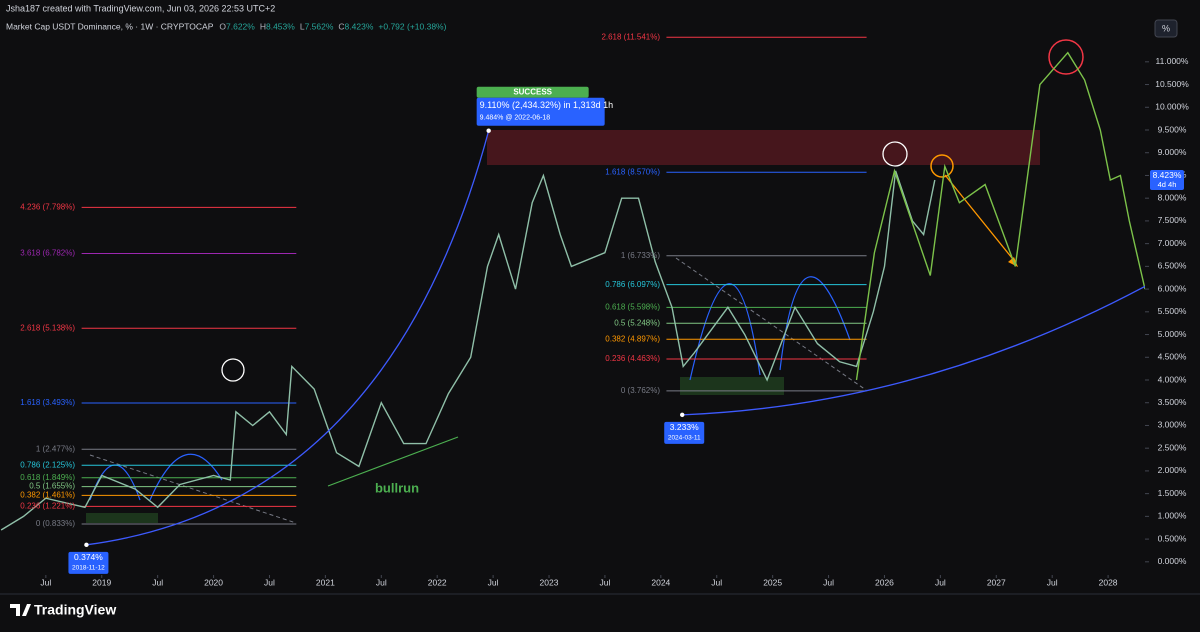 This screenshot has height=632, width=1200. I want to click on fib-label: 0 (0.833%), so click(55, 523).